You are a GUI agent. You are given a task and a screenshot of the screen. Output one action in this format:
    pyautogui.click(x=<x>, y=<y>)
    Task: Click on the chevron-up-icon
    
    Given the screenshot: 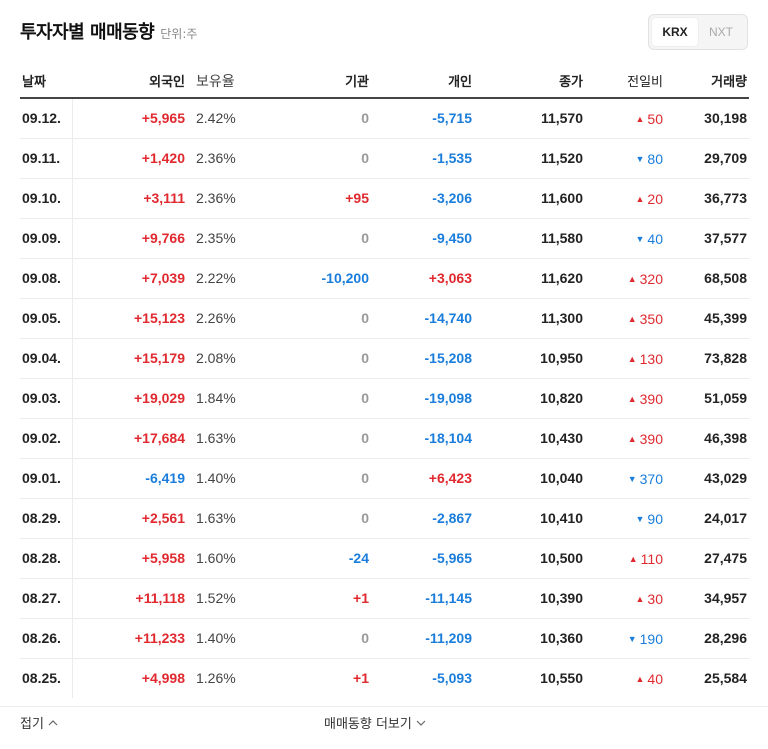 What is the action you would take?
    pyautogui.click(x=53, y=722)
    